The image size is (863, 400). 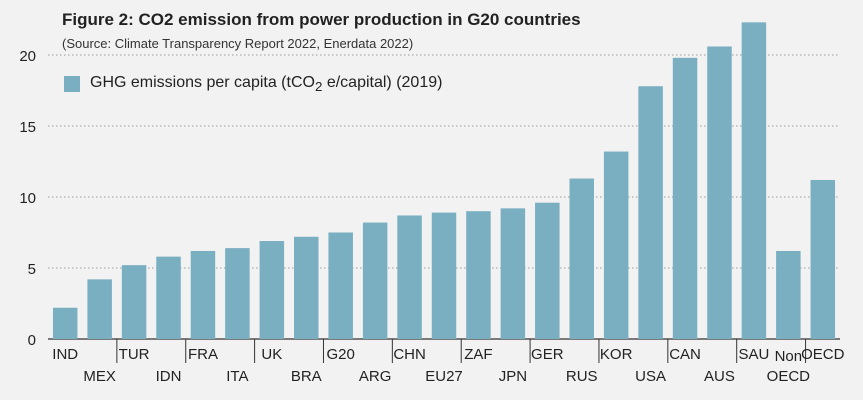 I want to click on bar-jpn, so click(x=513, y=273).